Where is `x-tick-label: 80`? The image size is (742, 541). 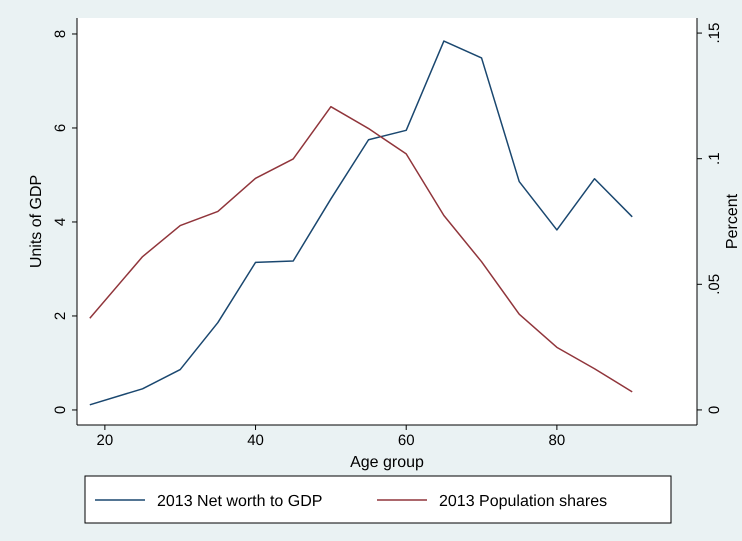
x-tick-label: 80 is located at coordinates (557, 440).